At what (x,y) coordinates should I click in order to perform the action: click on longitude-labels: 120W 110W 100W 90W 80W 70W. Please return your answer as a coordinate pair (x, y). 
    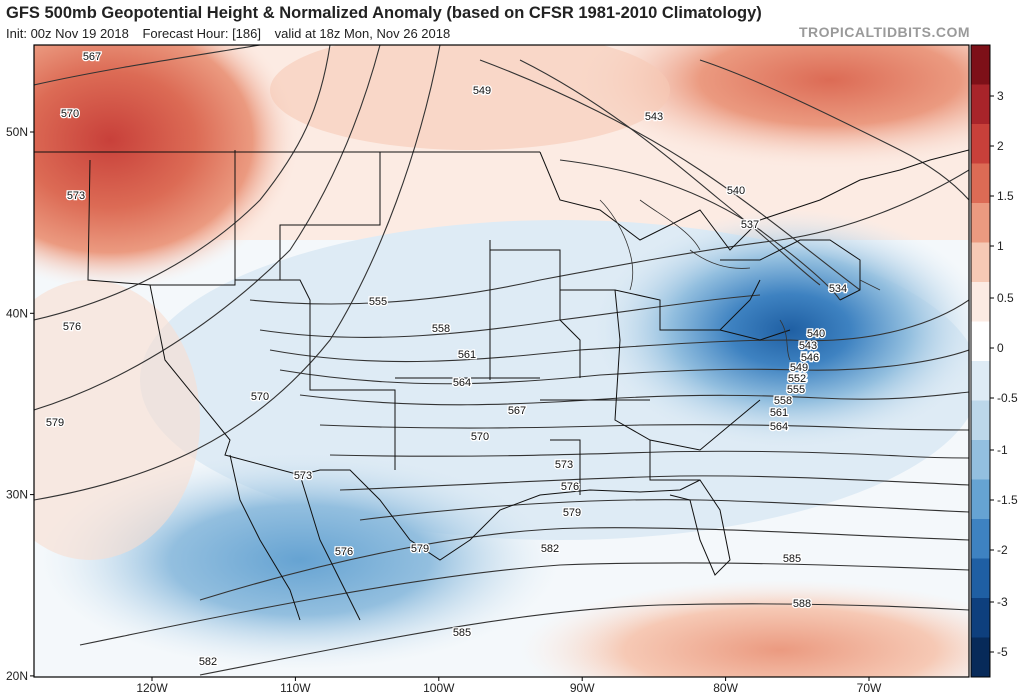
    Looking at the image, I should click on (509, 686).